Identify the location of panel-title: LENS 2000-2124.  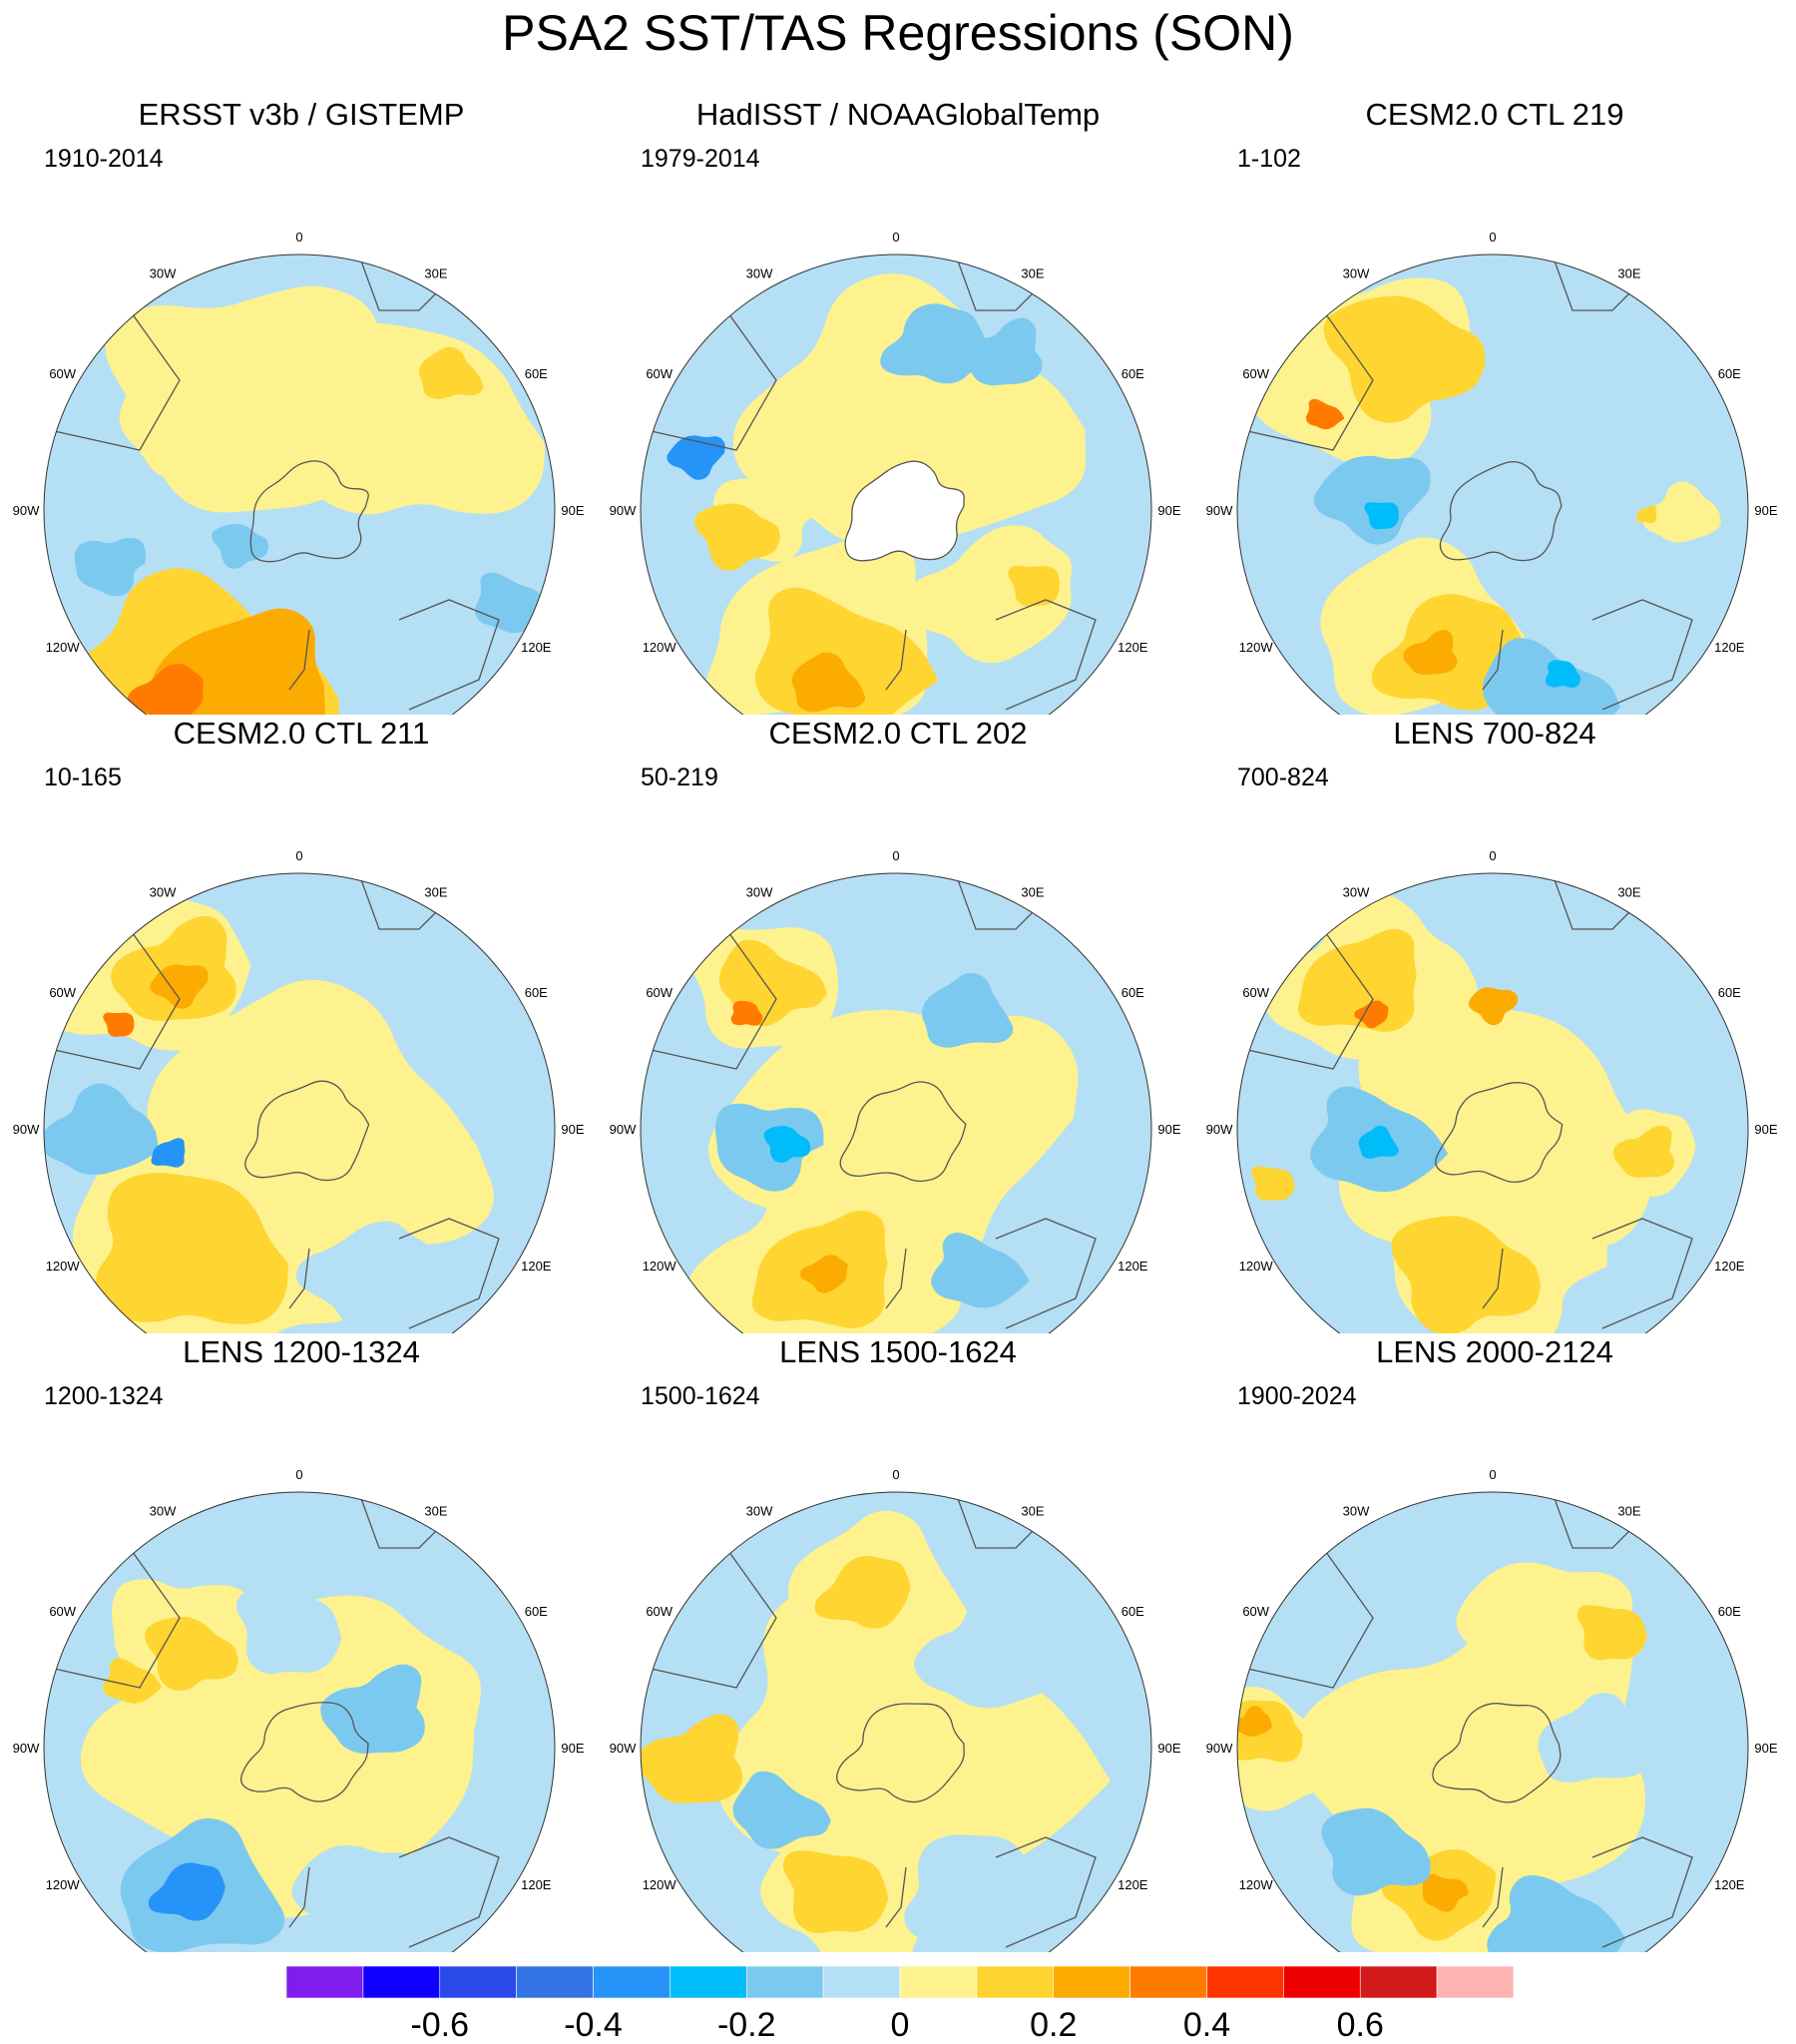
(1494, 1351).